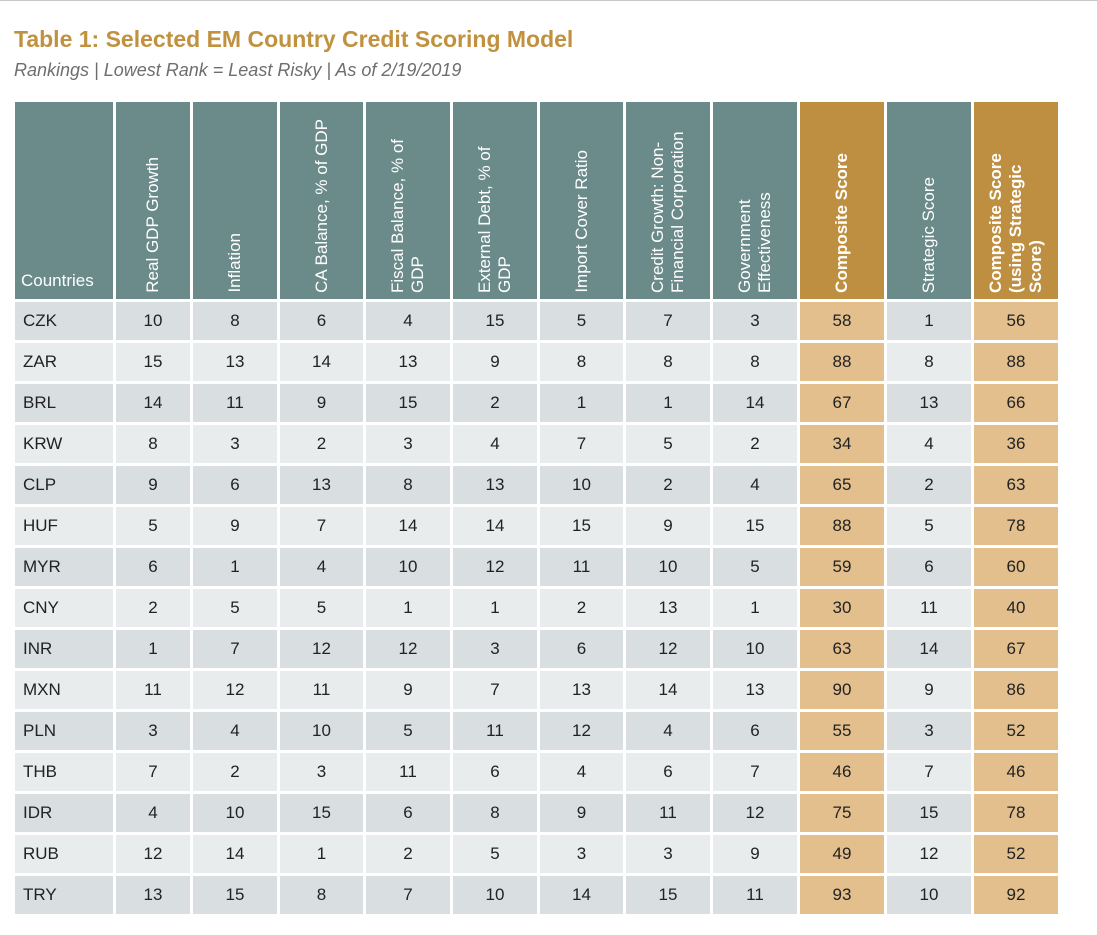 This screenshot has width=1097, height=935. Describe the element at coordinates (581, 567) in the screenshot. I see `cell-import-cover-ratio: 11` at that location.